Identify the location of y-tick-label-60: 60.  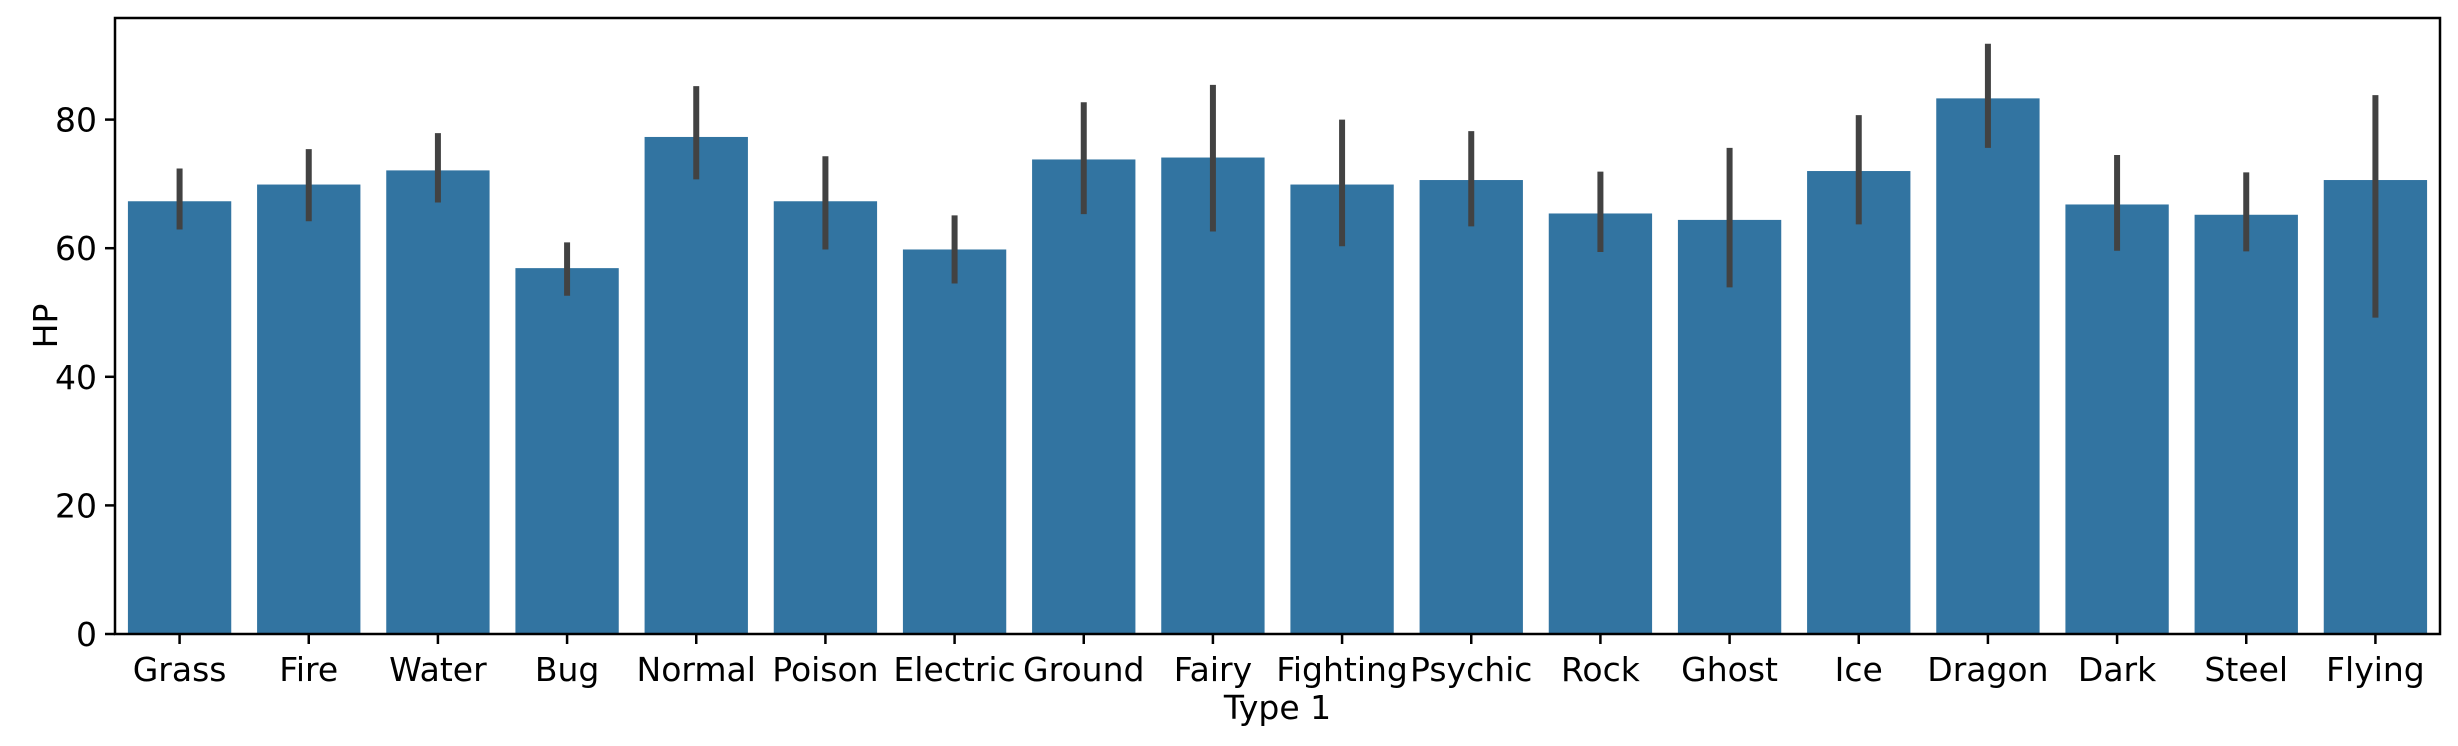
(76, 248).